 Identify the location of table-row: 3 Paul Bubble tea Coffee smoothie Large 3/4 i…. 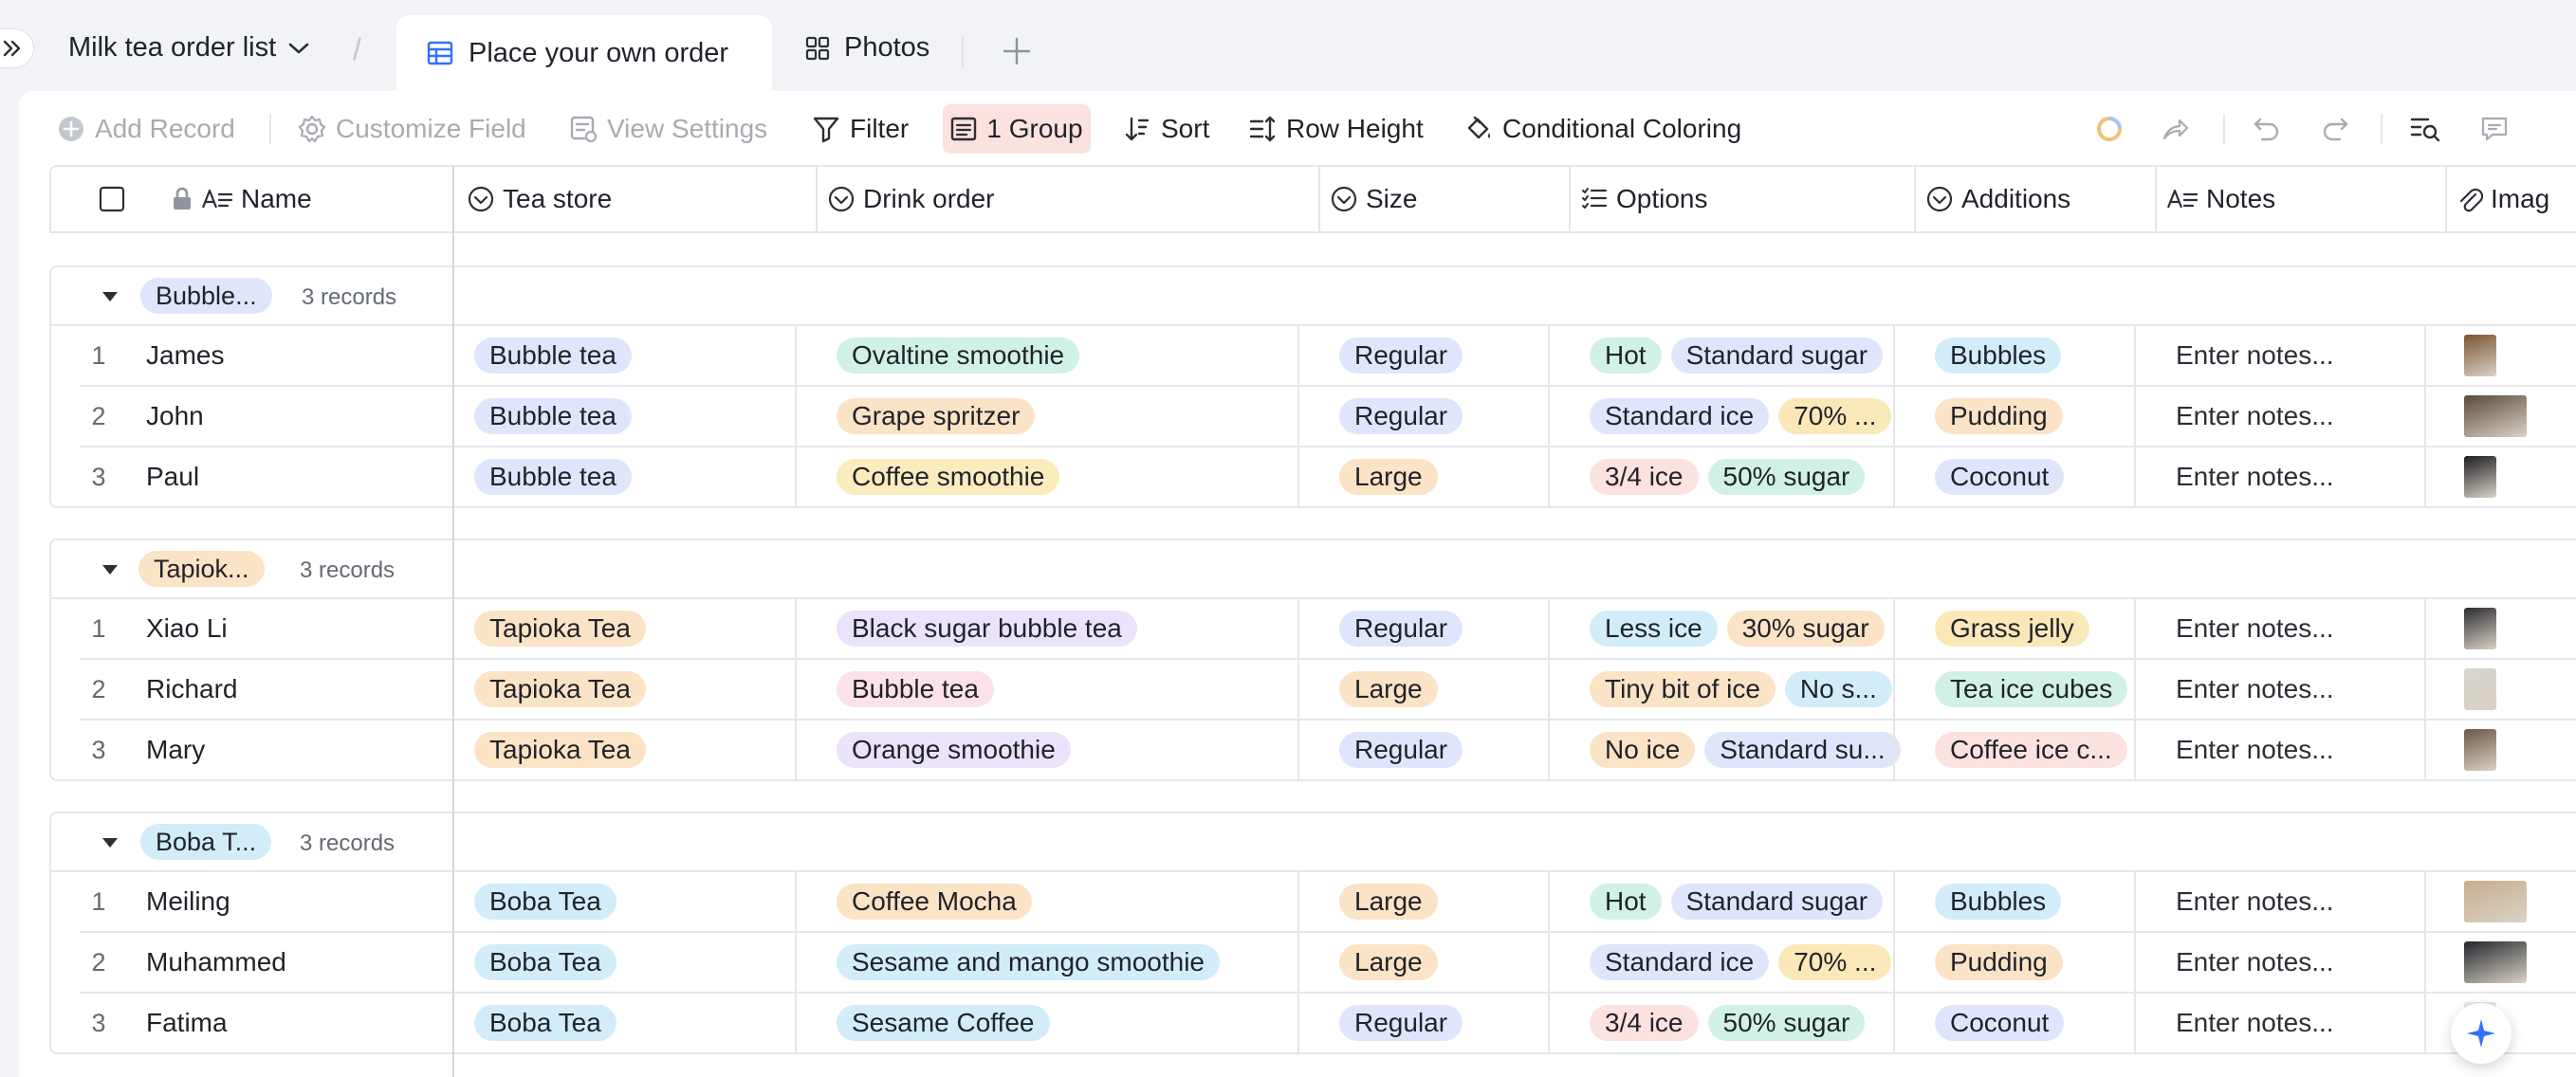
(1328, 477).